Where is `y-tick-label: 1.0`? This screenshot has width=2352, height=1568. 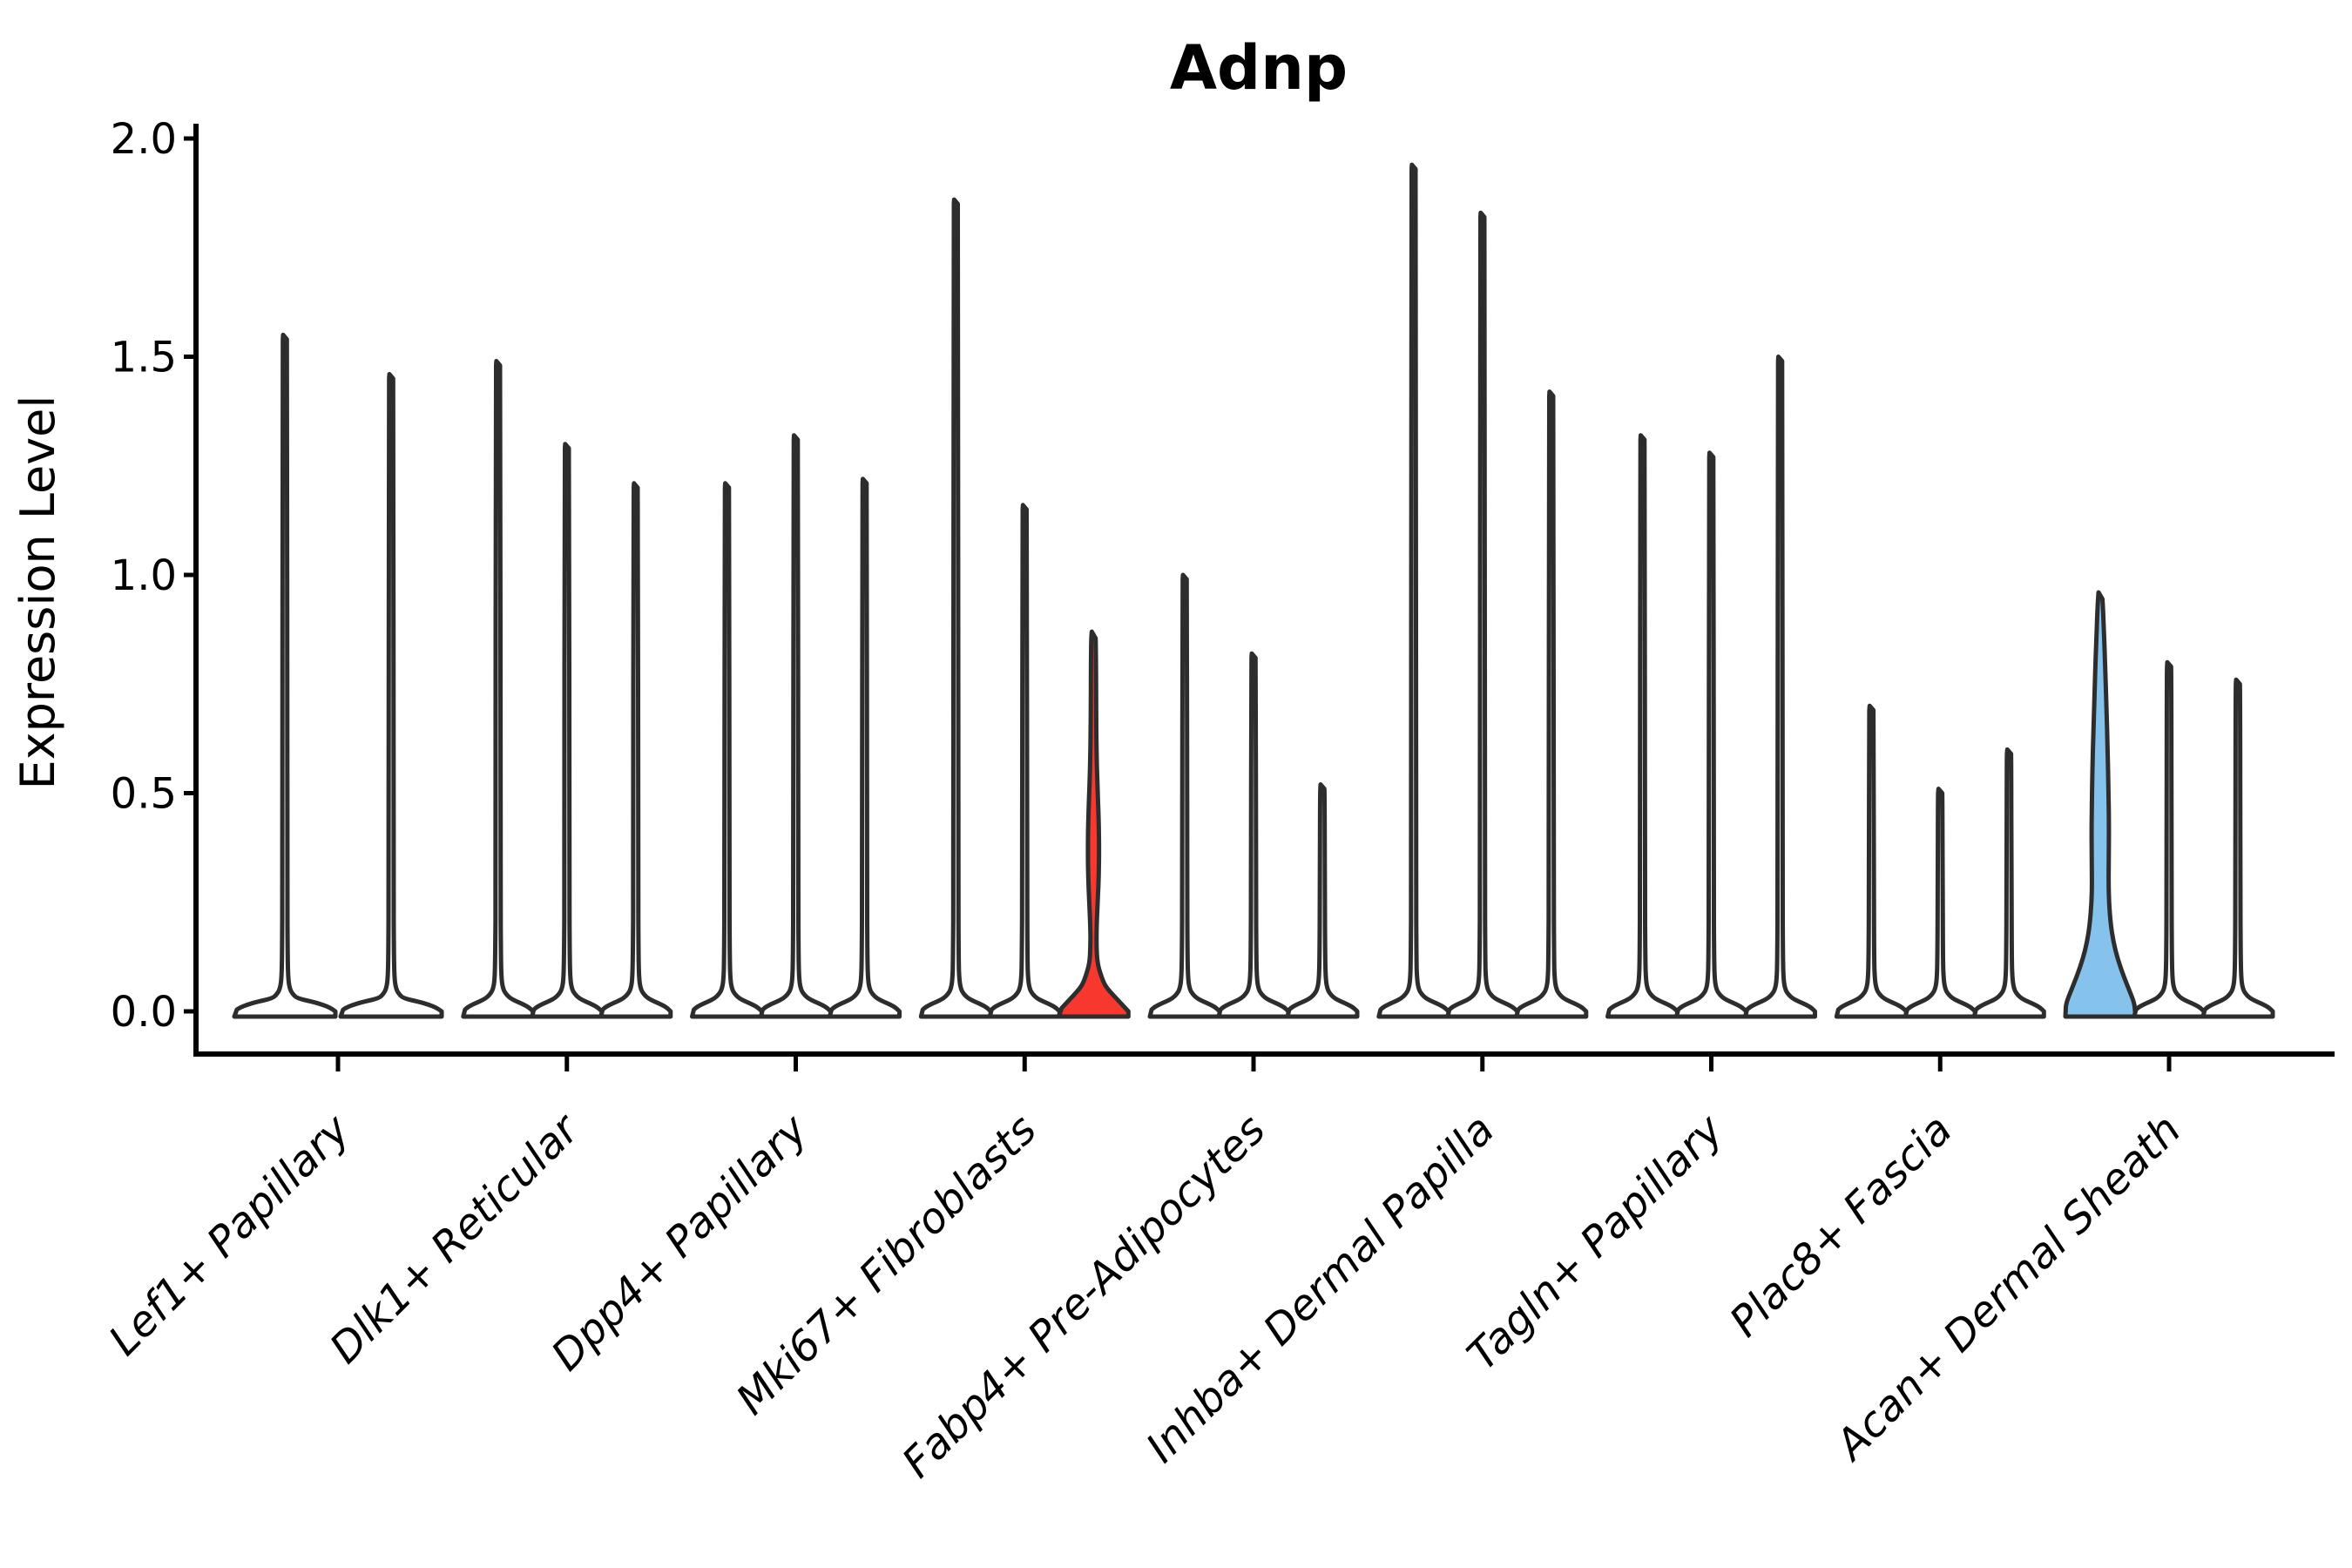
y-tick-label: 1.0 is located at coordinates (144, 575).